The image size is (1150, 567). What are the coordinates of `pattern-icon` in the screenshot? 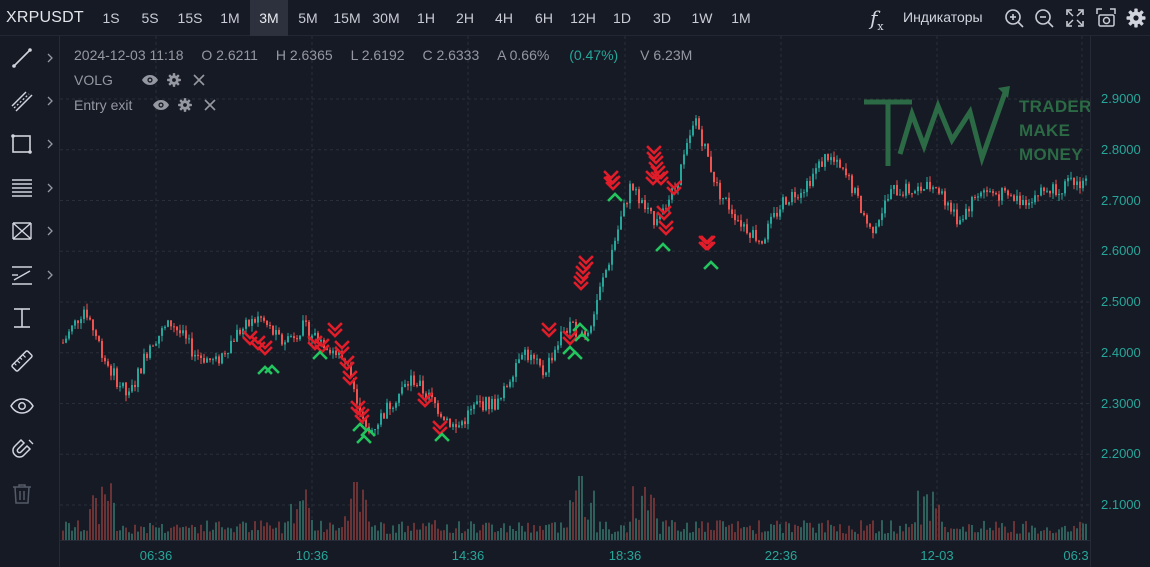 It's located at (22, 231).